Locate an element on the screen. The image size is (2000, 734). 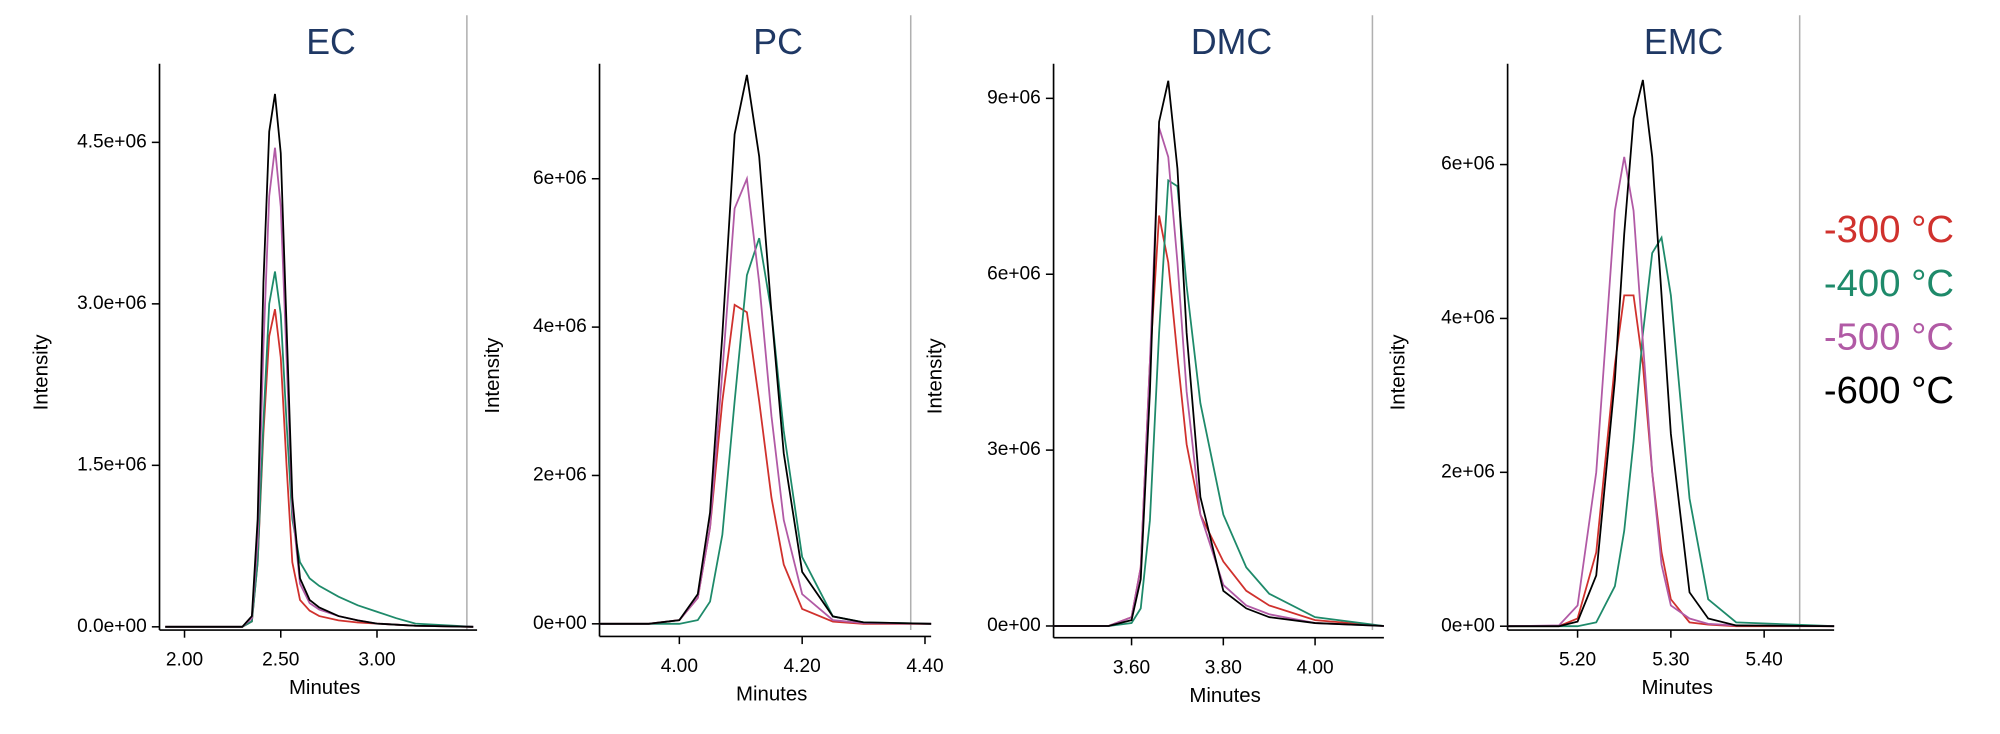
legend-entry: -600 °C is located at coordinates (1889, 390).